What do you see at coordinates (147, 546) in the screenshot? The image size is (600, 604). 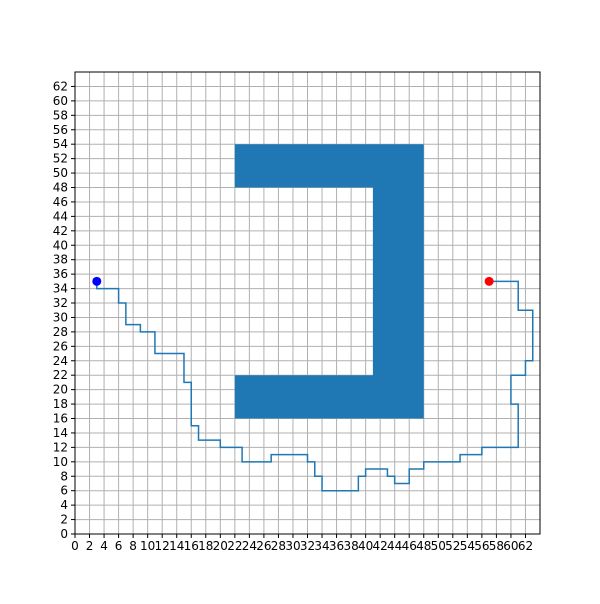 I see `x-tick-label: 10` at bounding box center [147, 546].